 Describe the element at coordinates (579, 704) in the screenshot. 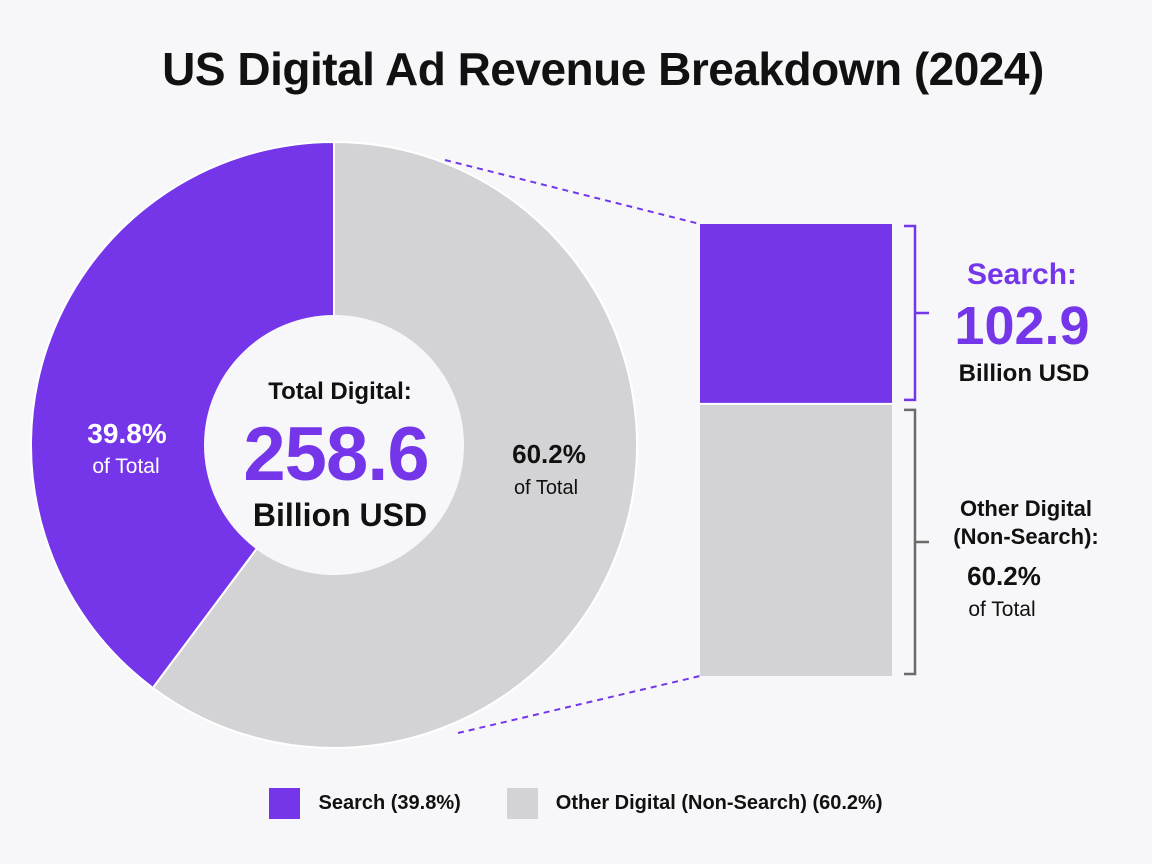

I see `connector-bottom` at that location.